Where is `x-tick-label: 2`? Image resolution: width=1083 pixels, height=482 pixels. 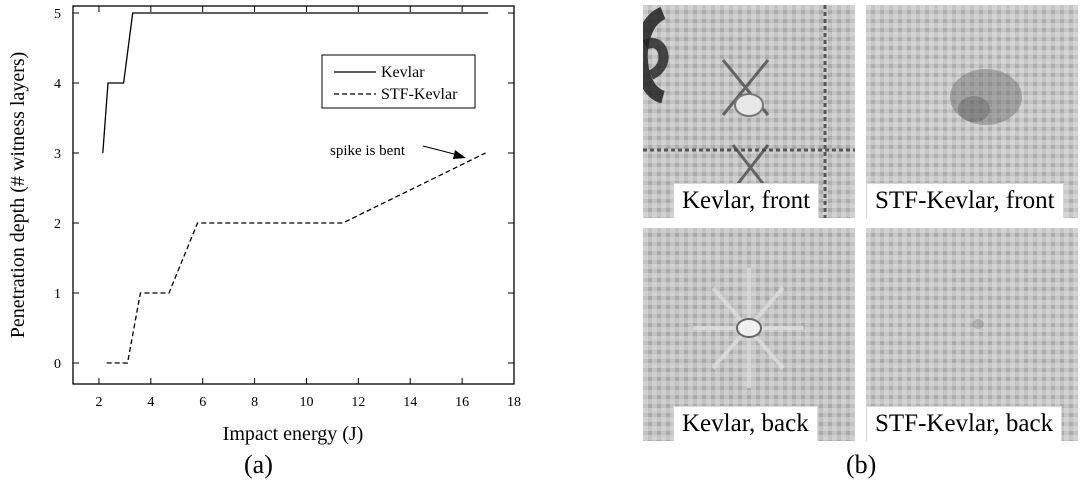 x-tick-label: 2 is located at coordinates (98, 402).